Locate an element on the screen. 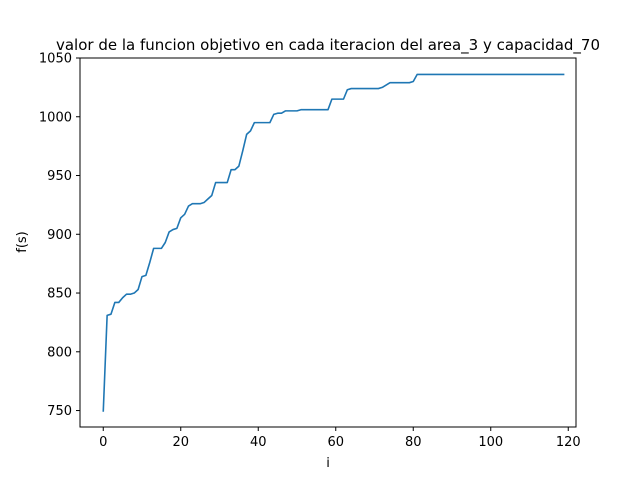  y-tick-label: 800 is located at coordinates (59, 352).